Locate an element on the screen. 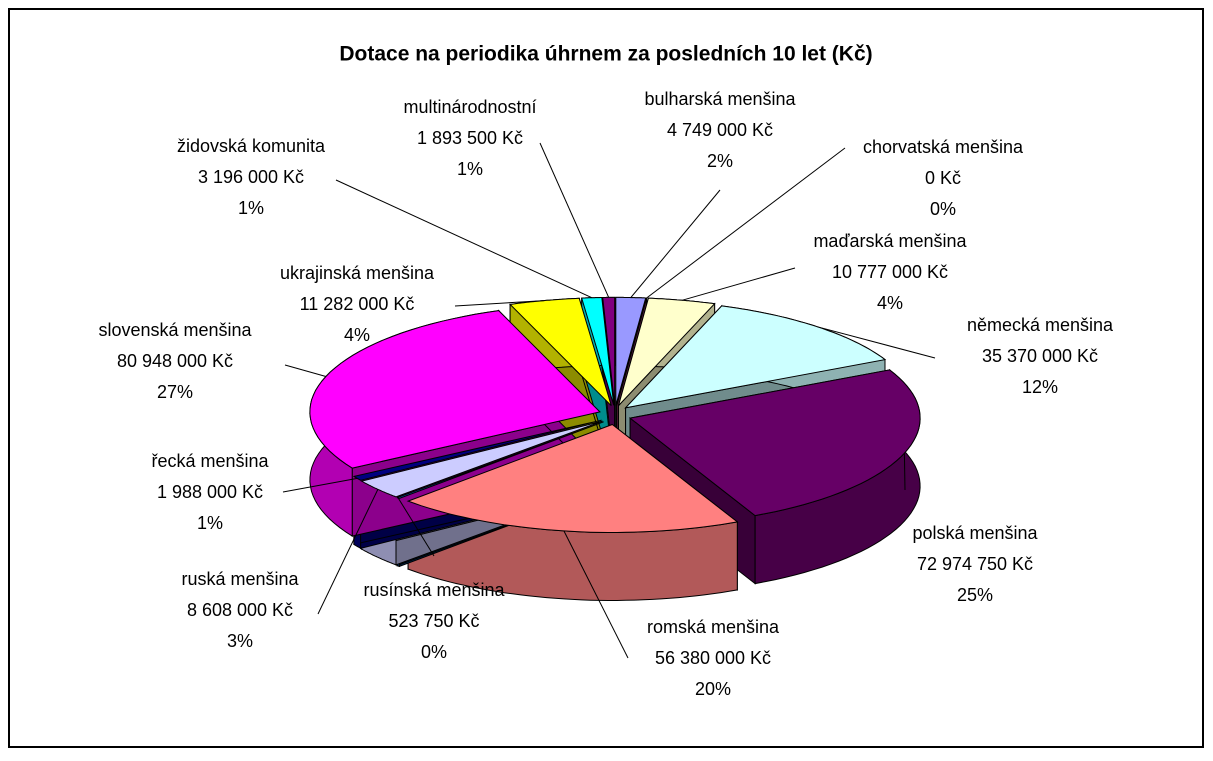  data-label: 3 196 000 Kč is located at coordinates (251, 177).